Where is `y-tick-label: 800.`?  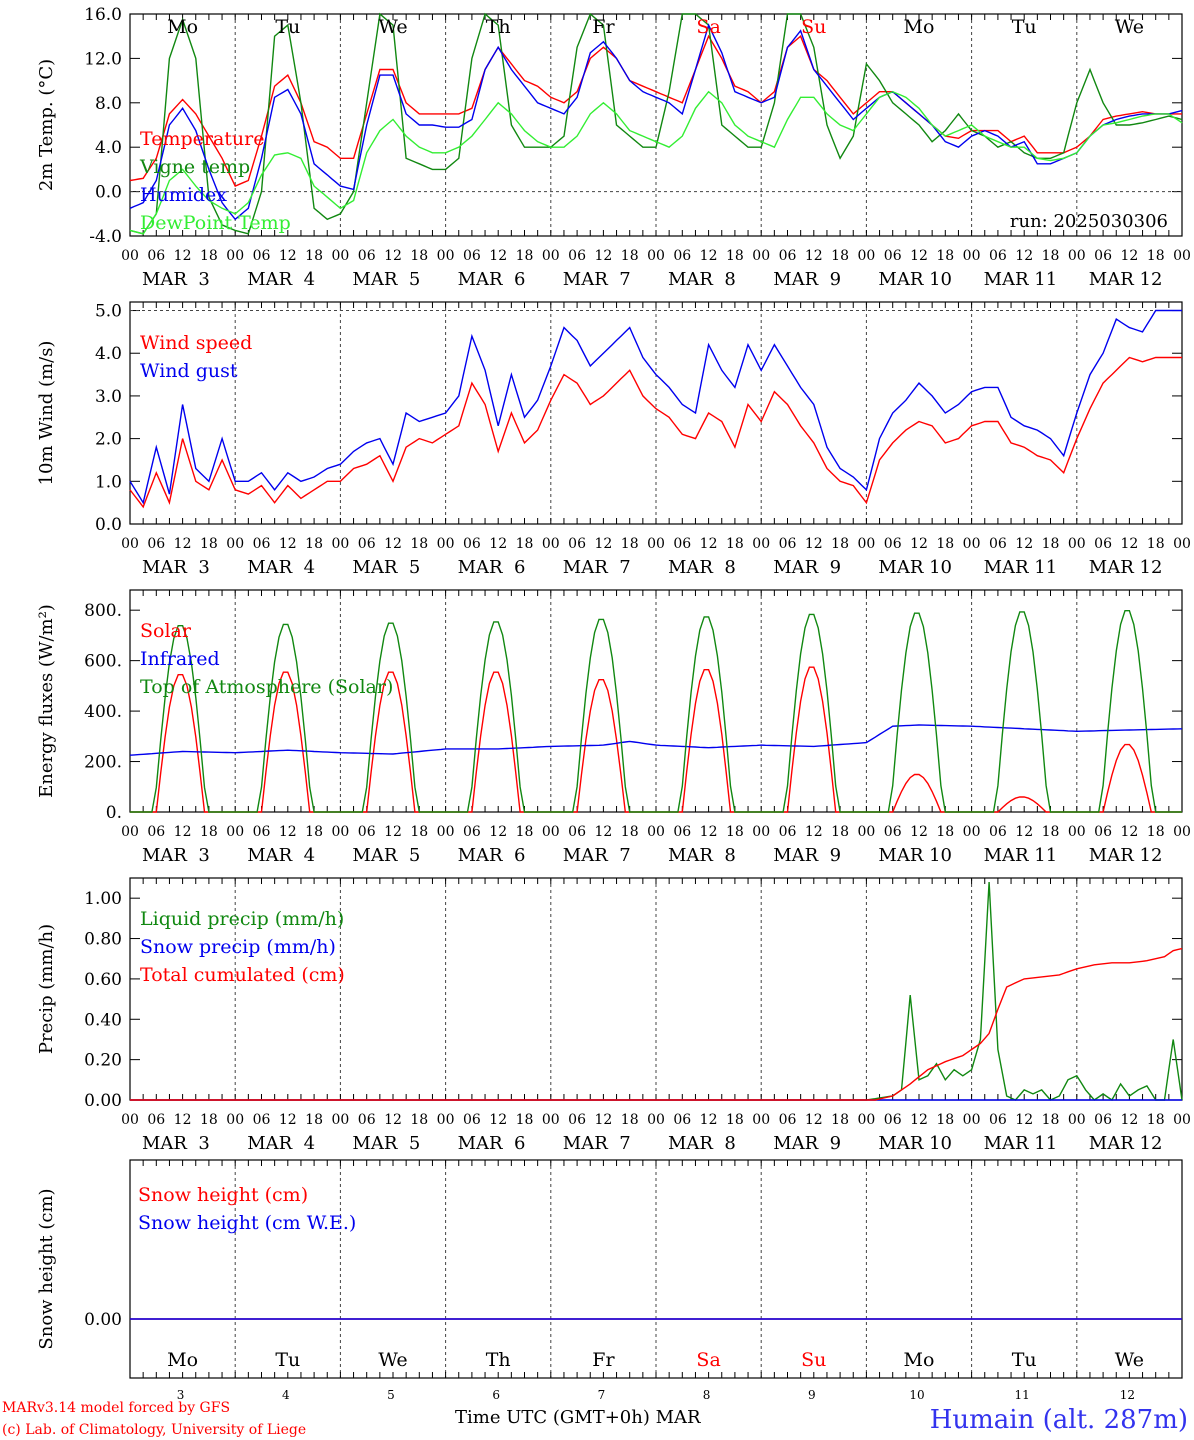
y-tick-label: 800. is located at coordinates (103, 611).